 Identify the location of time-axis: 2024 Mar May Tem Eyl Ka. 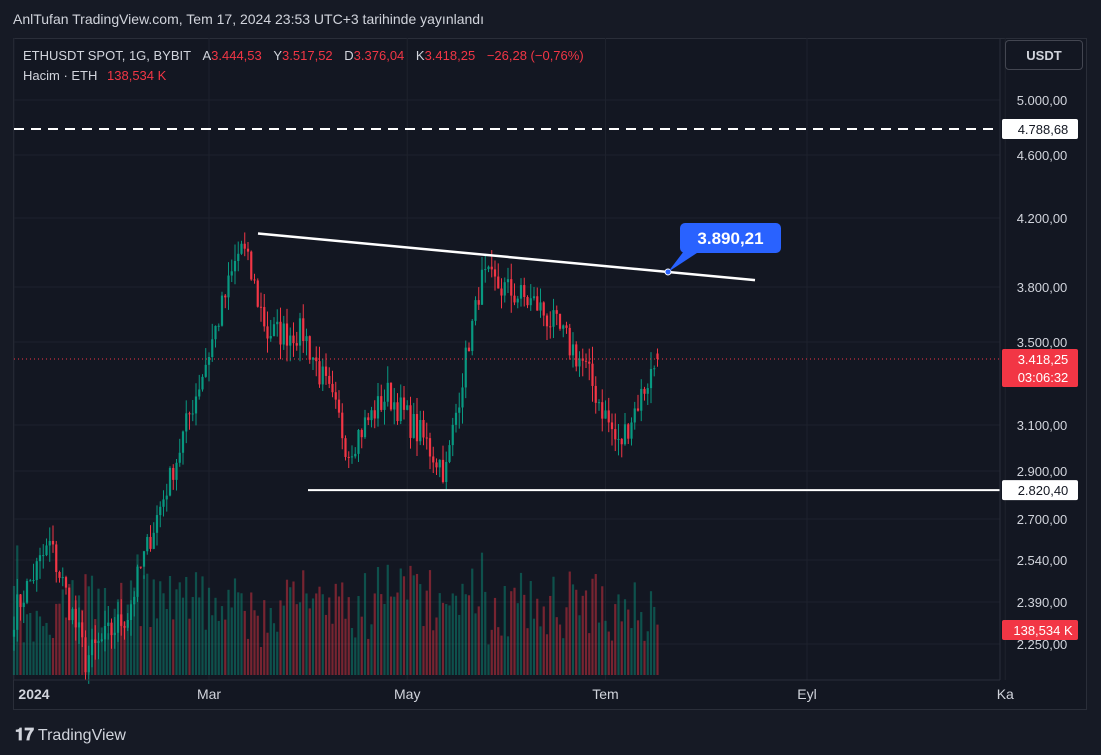
(514, 690).